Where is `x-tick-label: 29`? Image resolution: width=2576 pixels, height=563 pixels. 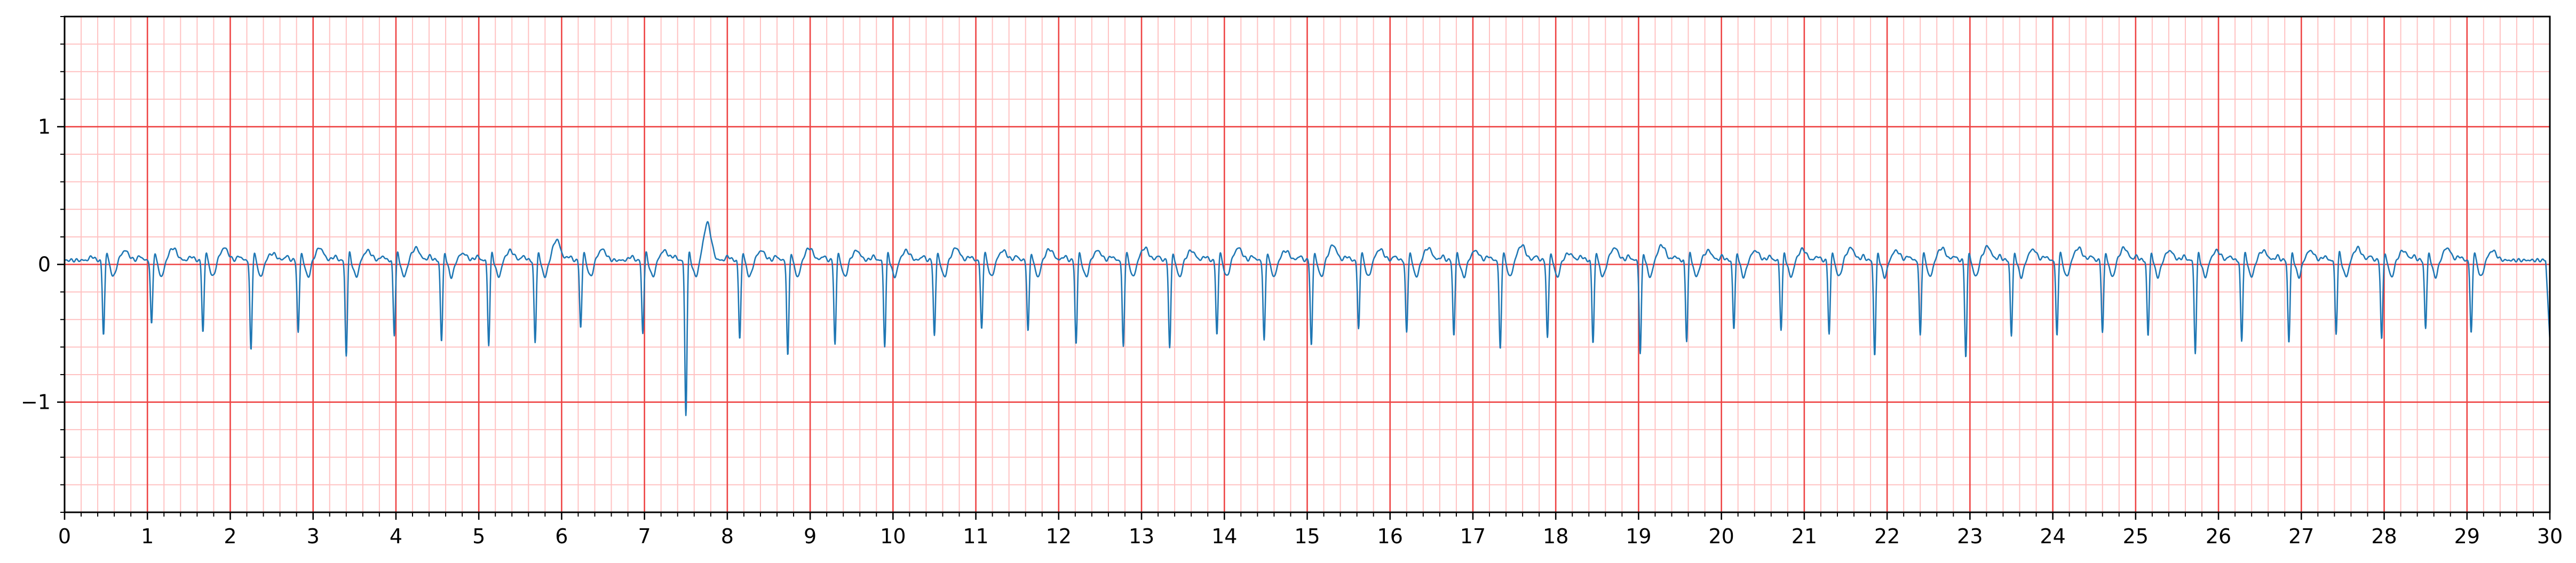
x-tick-label: 29 is located at coordinates (2467, 536).